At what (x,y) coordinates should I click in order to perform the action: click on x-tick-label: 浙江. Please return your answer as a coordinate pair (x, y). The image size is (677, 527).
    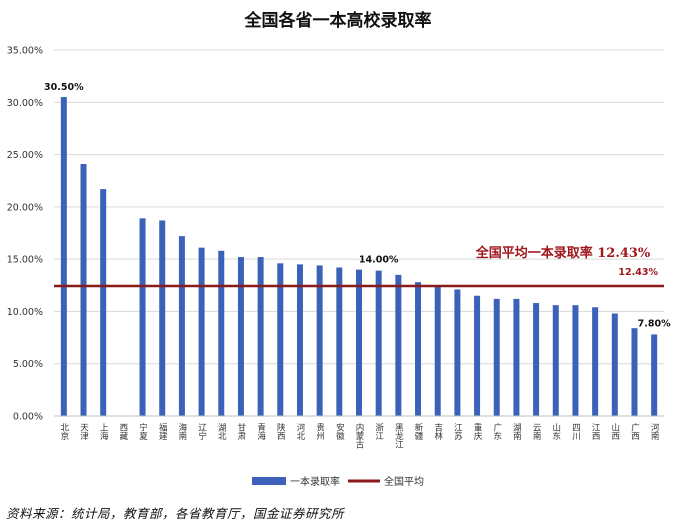
    Looking at the image, I should click on (379, 431).